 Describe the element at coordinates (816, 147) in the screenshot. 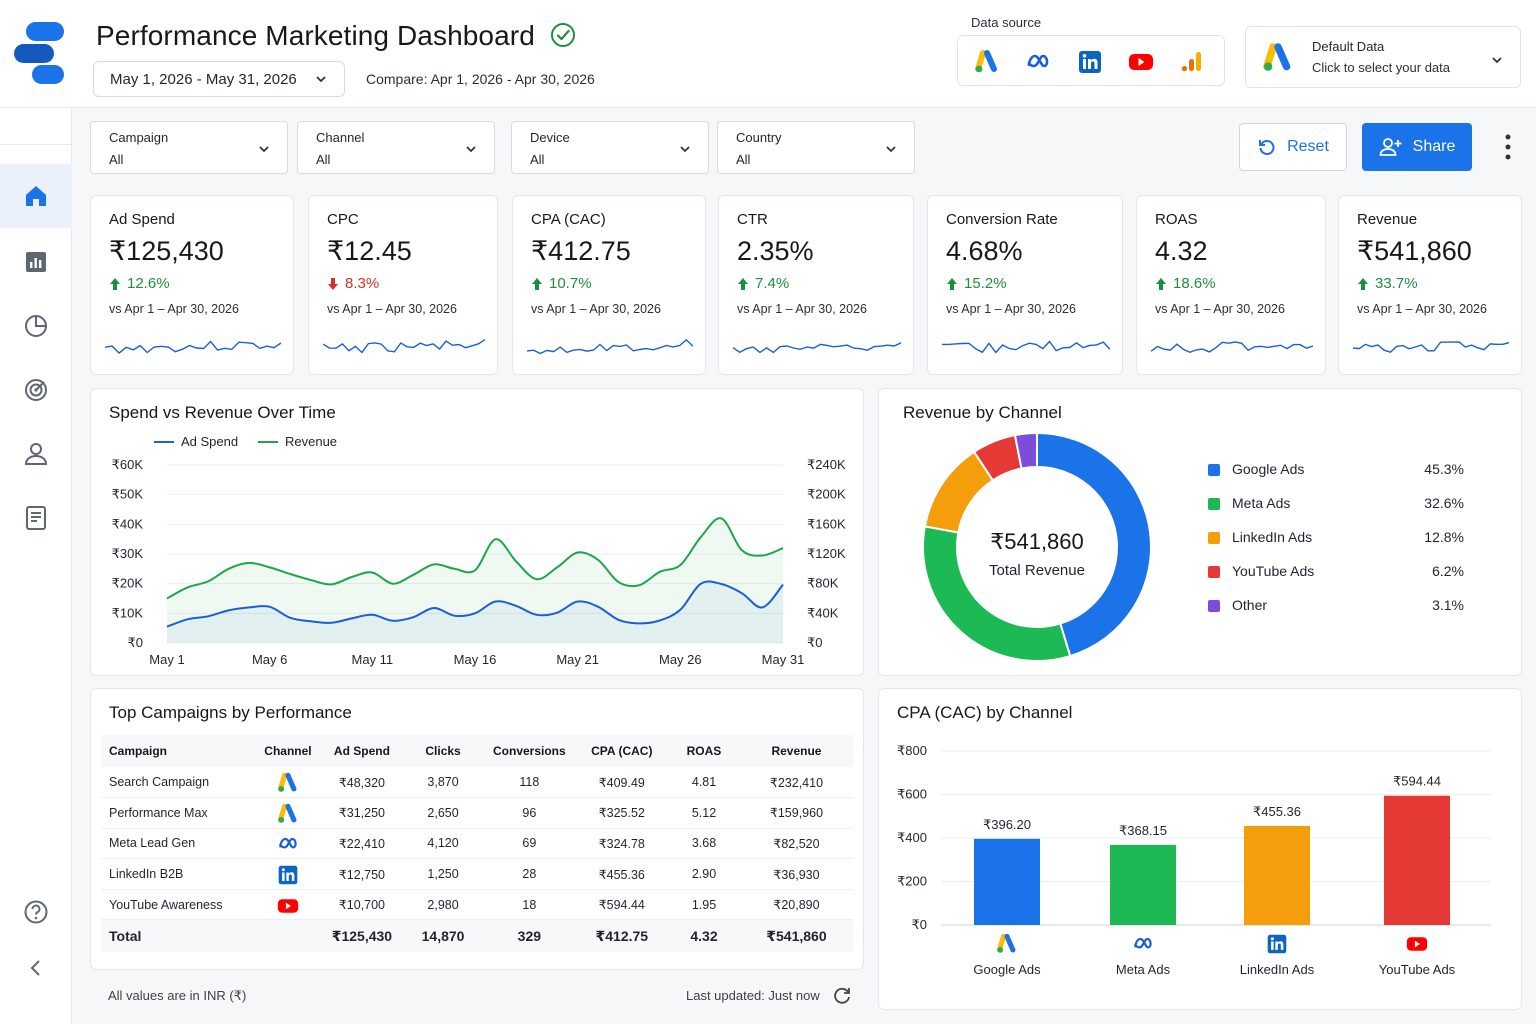

I see `country-filter: Country All` at that location.